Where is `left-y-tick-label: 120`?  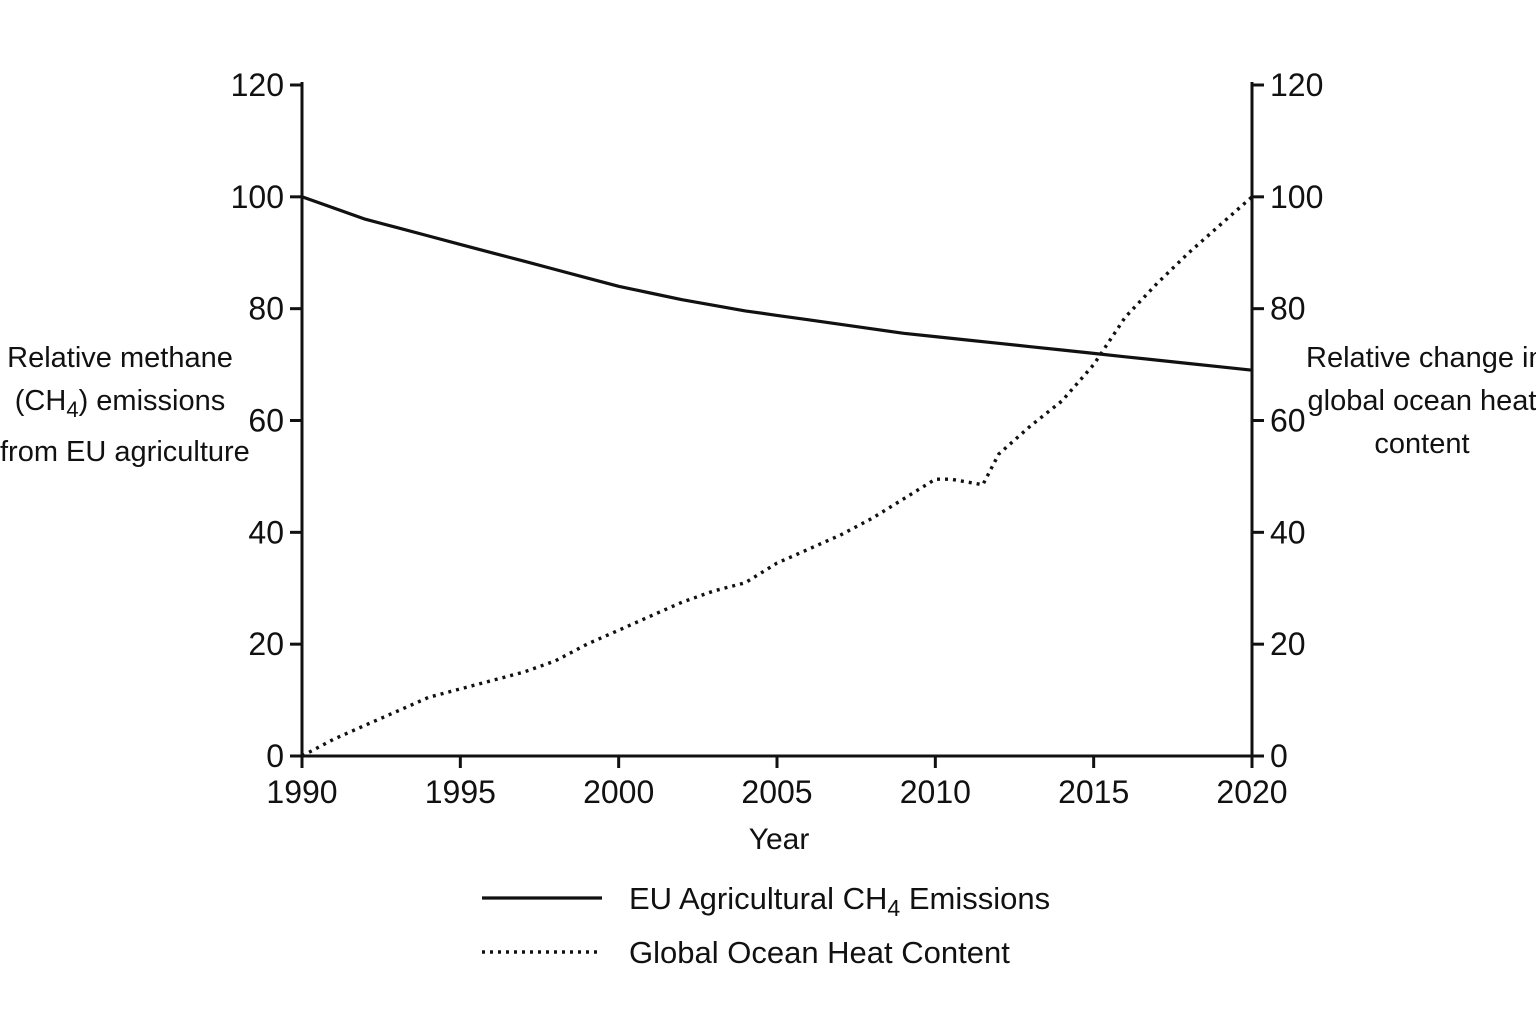 left-y-tick-label: 120 is located at coordinates (257, 85).